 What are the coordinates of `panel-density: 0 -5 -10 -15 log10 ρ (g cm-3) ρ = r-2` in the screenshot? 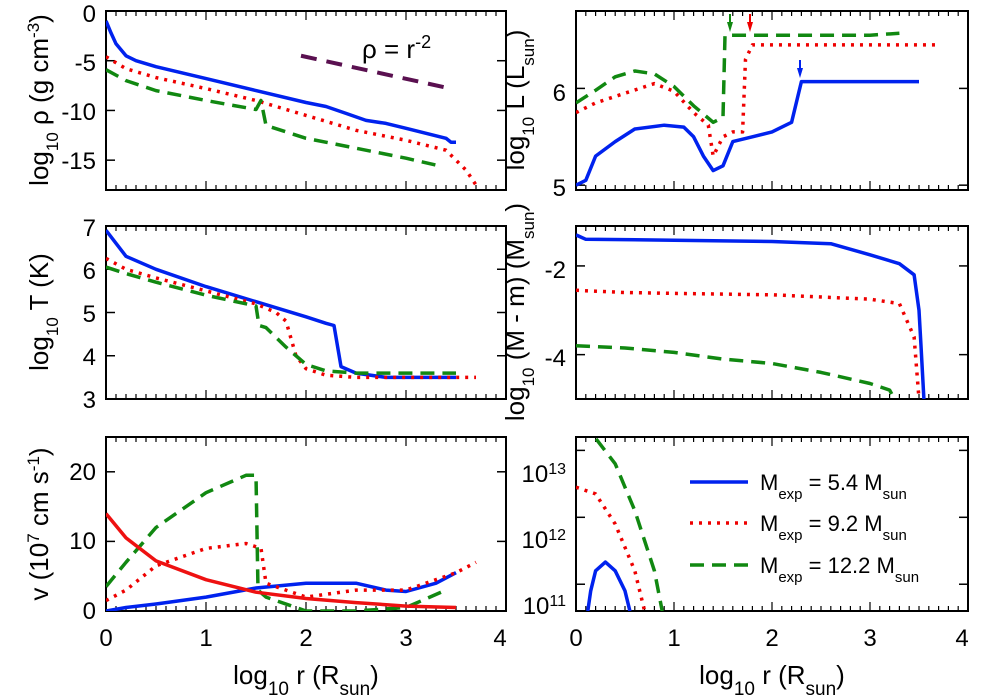 It's located at (265, 96).